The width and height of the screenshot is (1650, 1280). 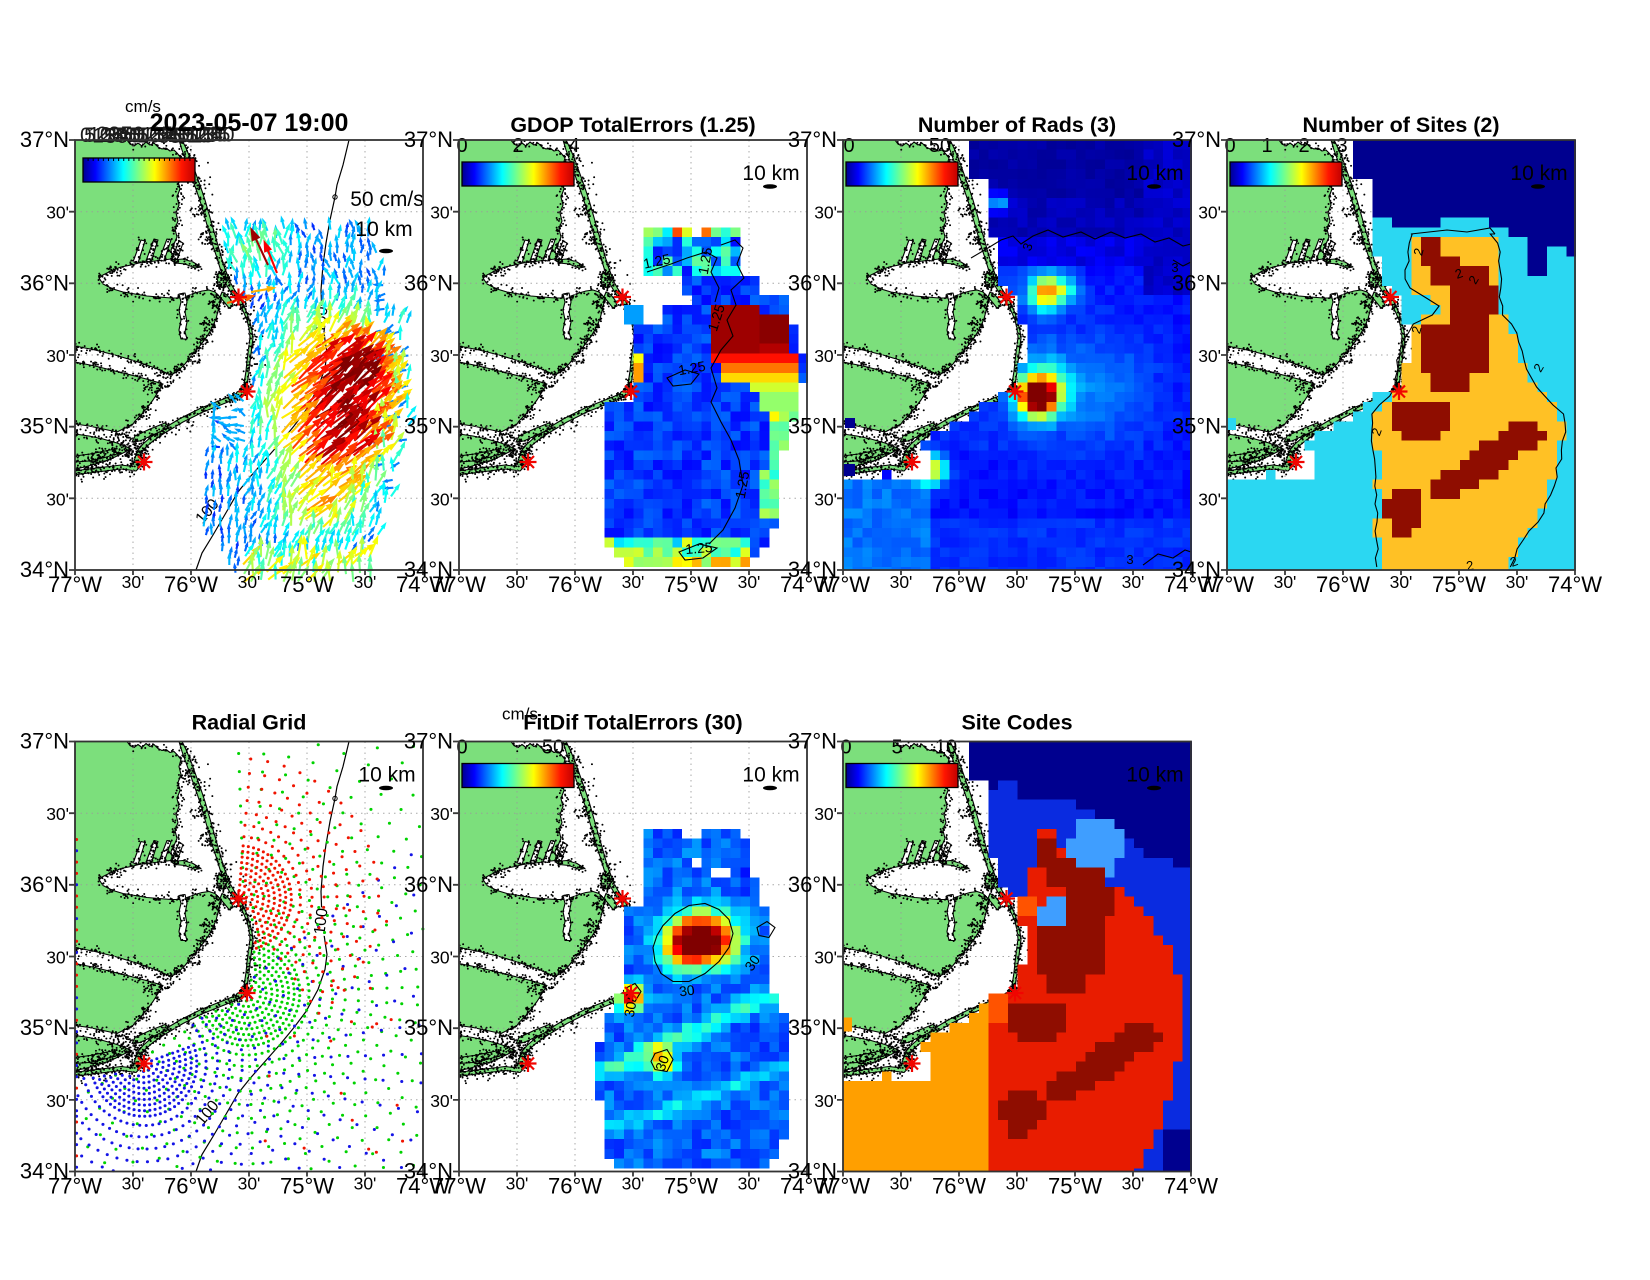 What do you see at coordinates (206, 135) in the screenshot?
I see `svg-text: 20` at bounding box center [206, 135].